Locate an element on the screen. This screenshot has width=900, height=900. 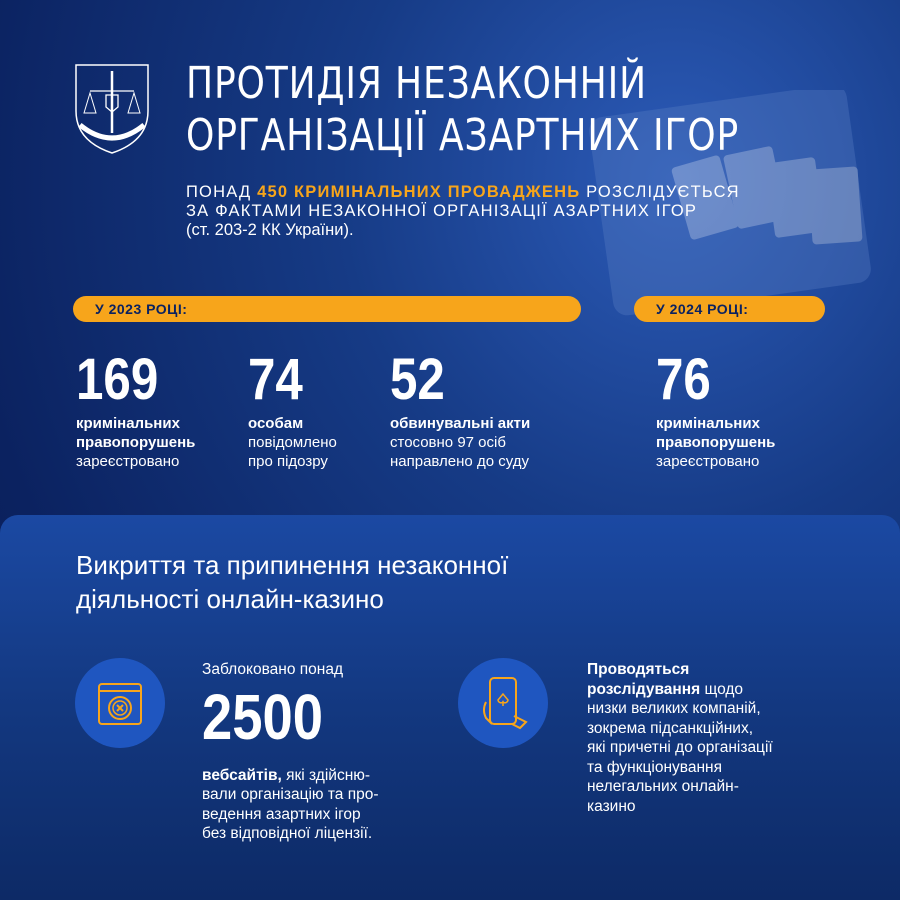
investigations-bold: Проводяться is located at coordinates (638, 669).